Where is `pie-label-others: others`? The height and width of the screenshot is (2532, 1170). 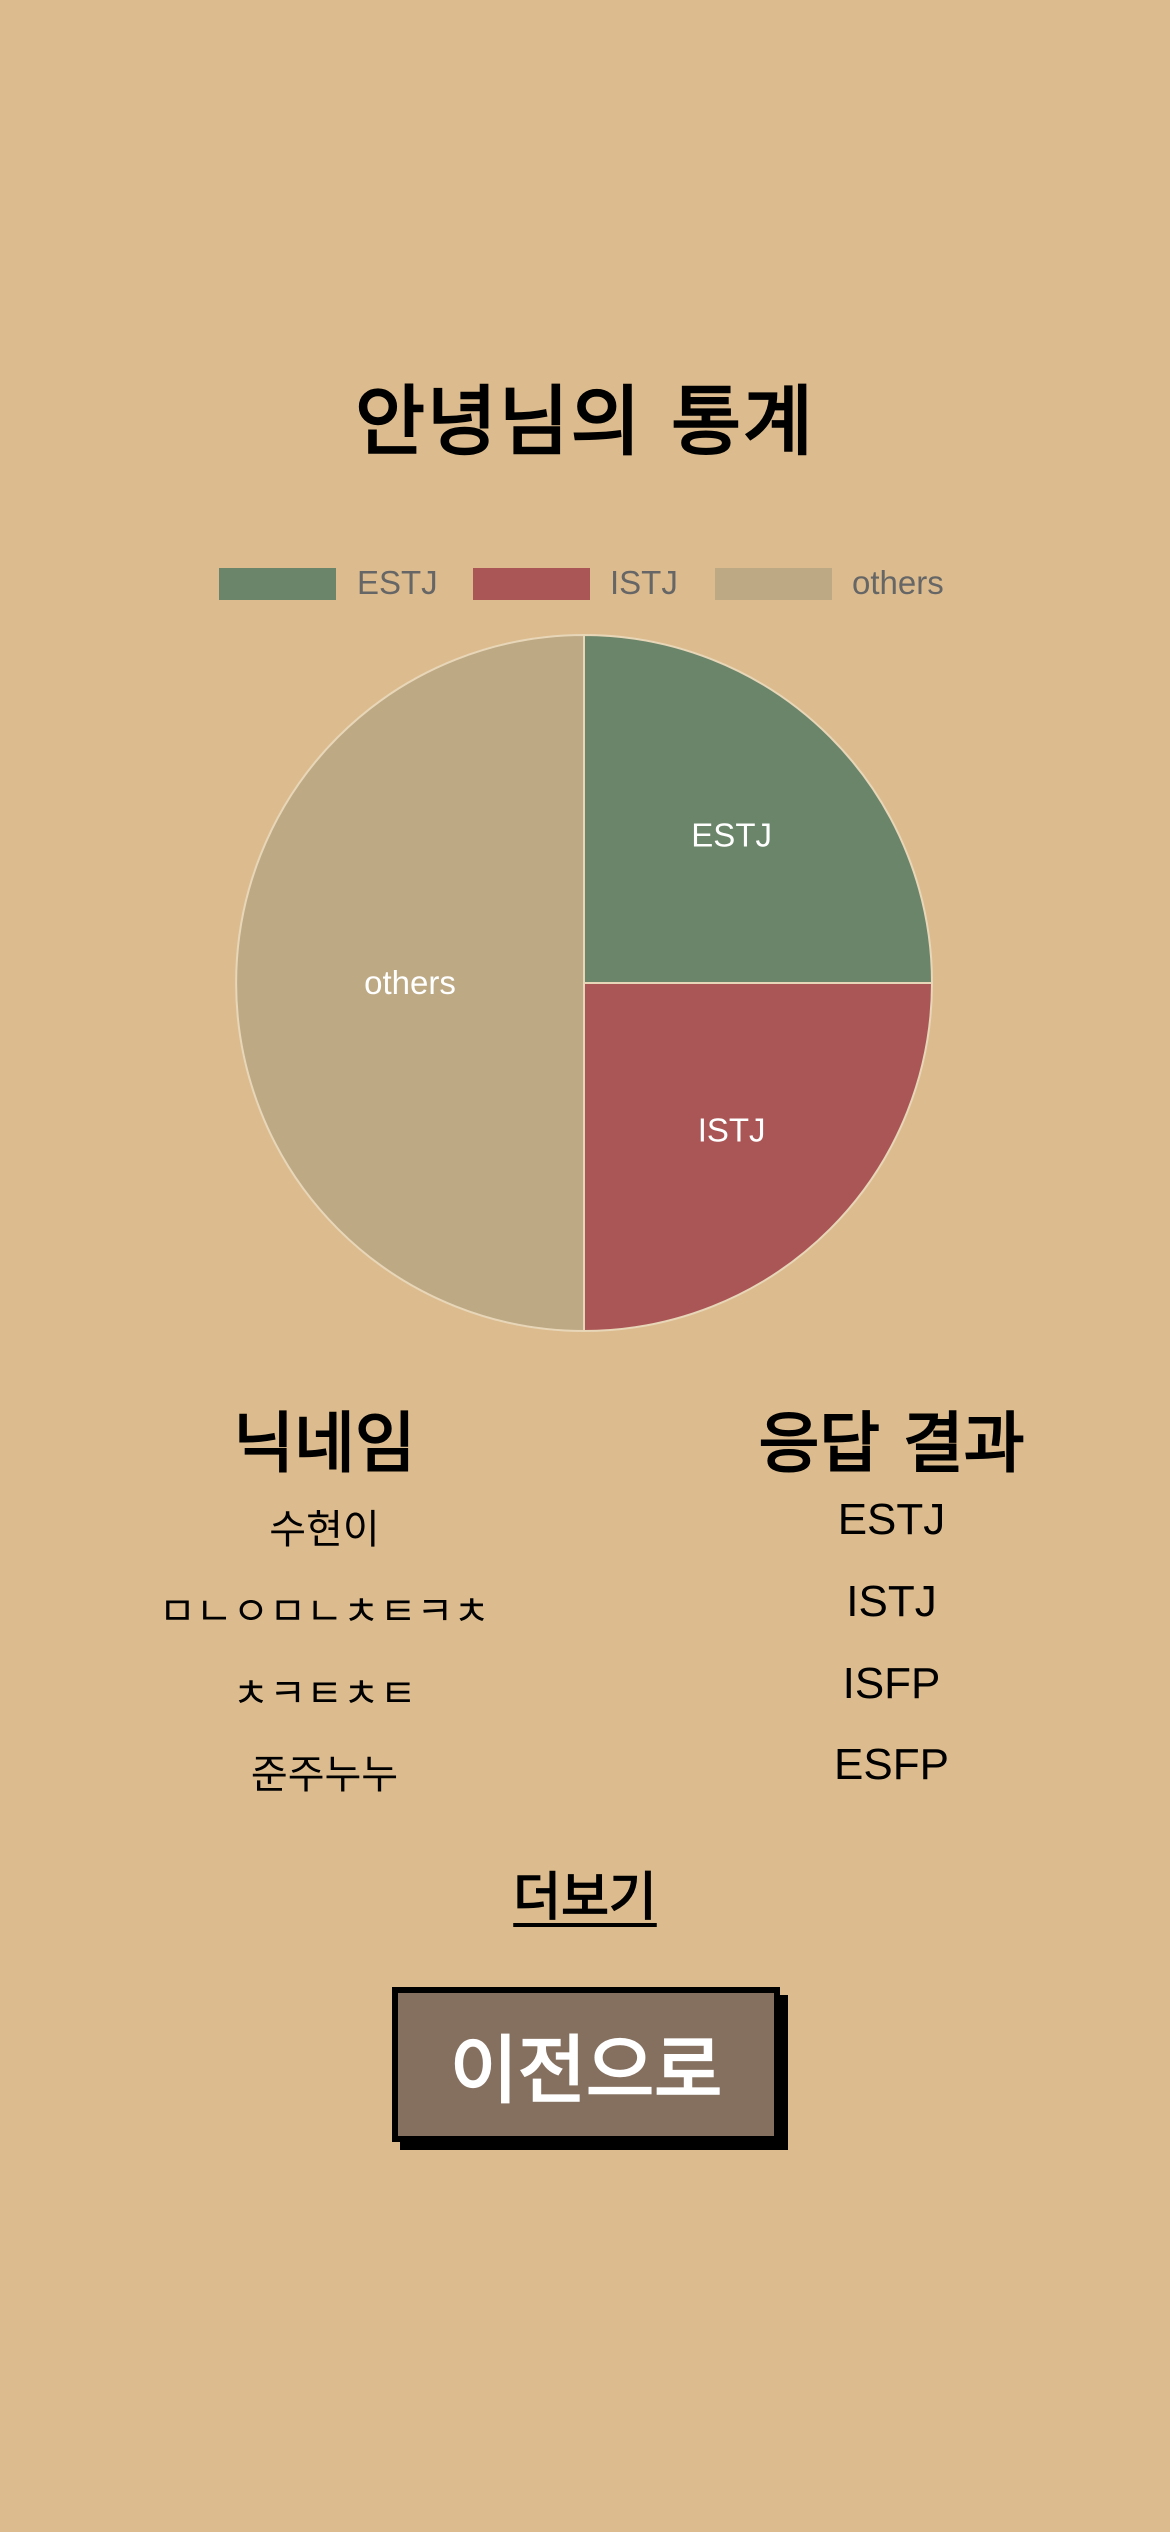
pie-label-others: others is located at coordinates (410, 982).